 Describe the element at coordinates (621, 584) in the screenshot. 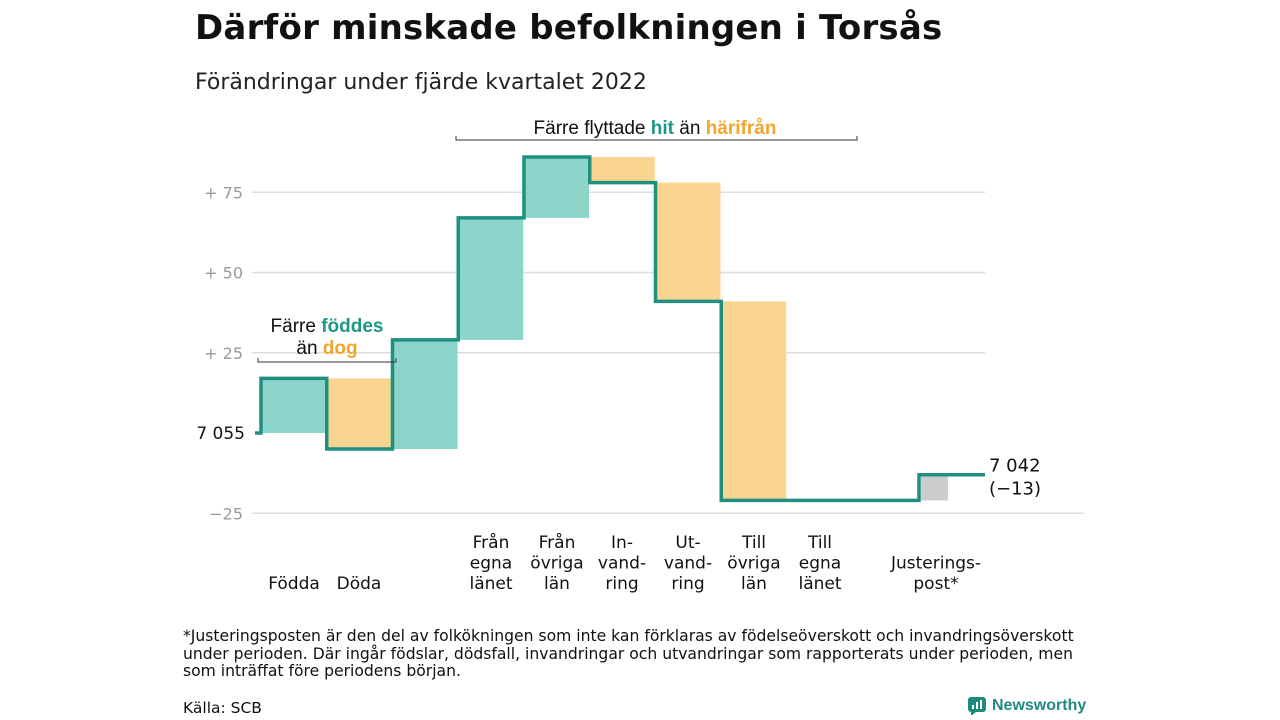

I see `category-label-5: ring` at that location.